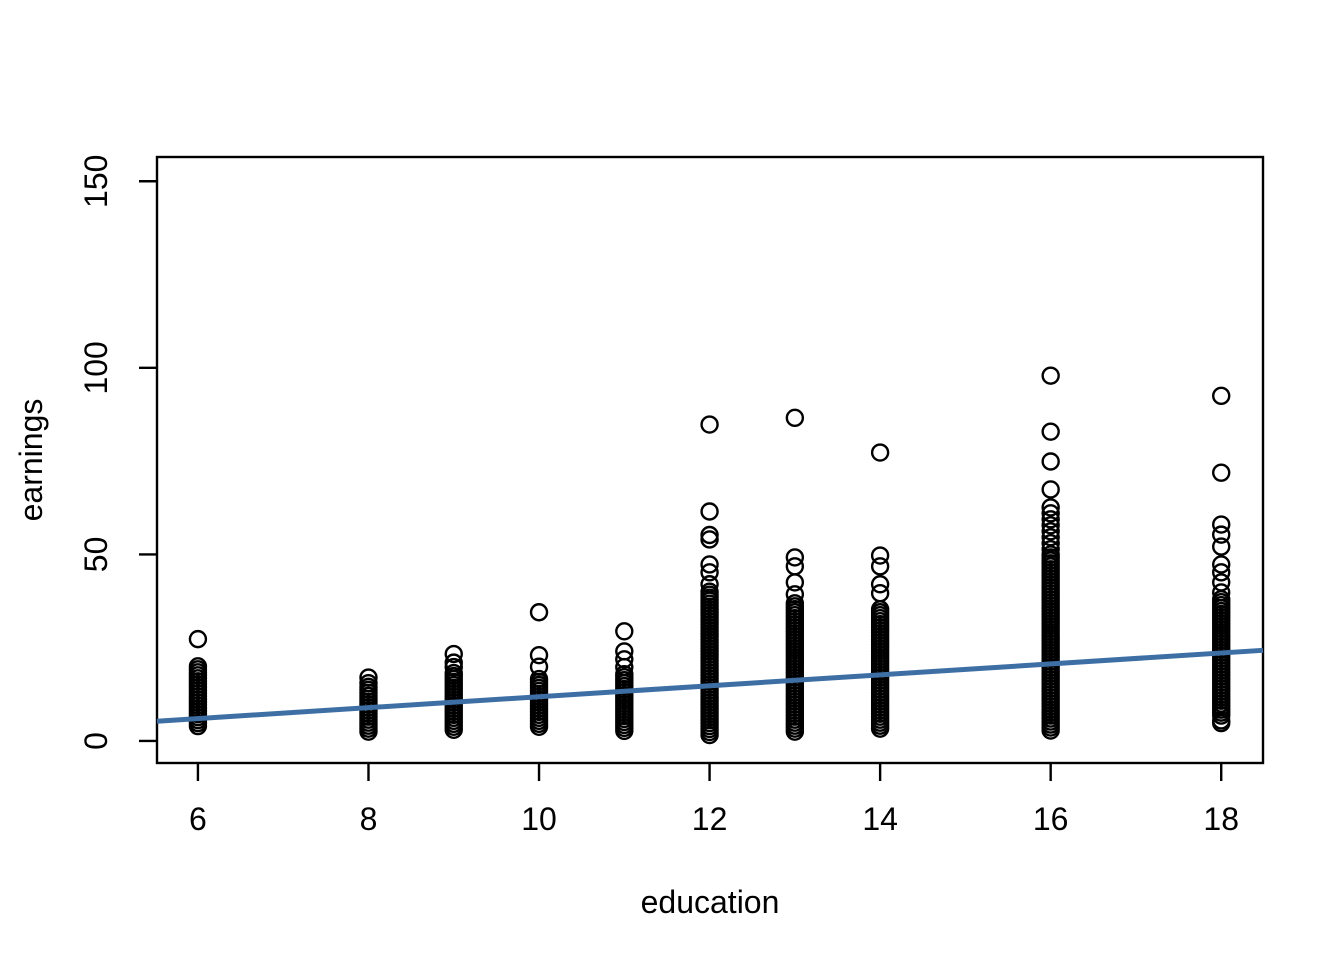 The width and height of the screenshot is (1344, 960). I want to click on x-tick-label: 18, so click(1221, 819).